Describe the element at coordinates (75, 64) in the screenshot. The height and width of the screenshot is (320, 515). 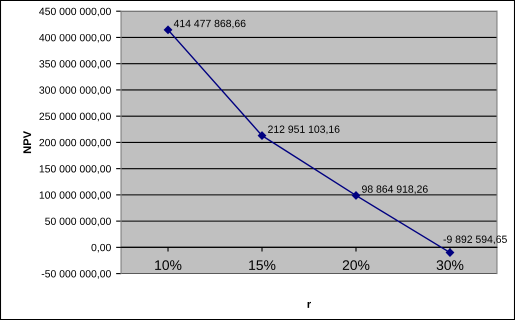
I see `y-tick-label: 350 000 000,00` at that location.